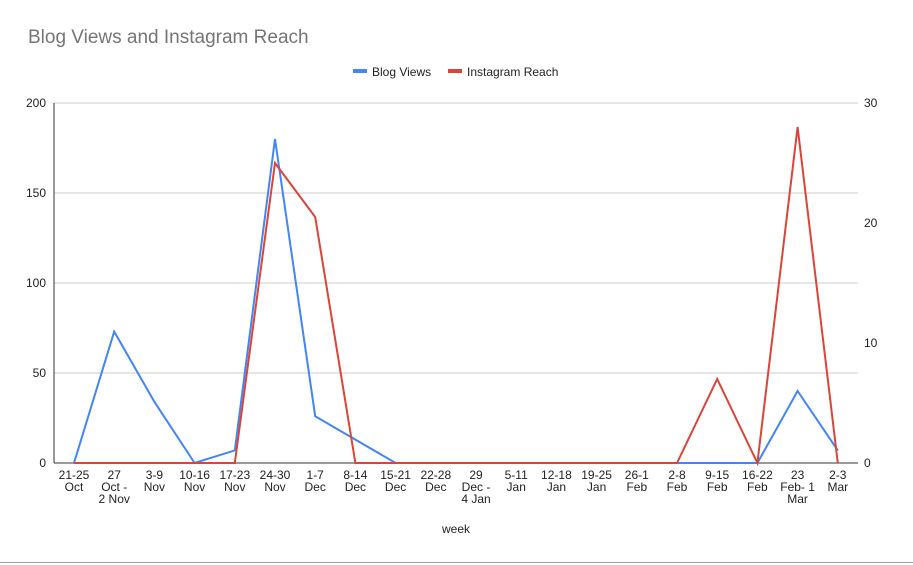 Image resolution: width=913 pixels, height=565 pixels. I want to click on x-tick-label: 12-18 Jan, so click(556, 481).